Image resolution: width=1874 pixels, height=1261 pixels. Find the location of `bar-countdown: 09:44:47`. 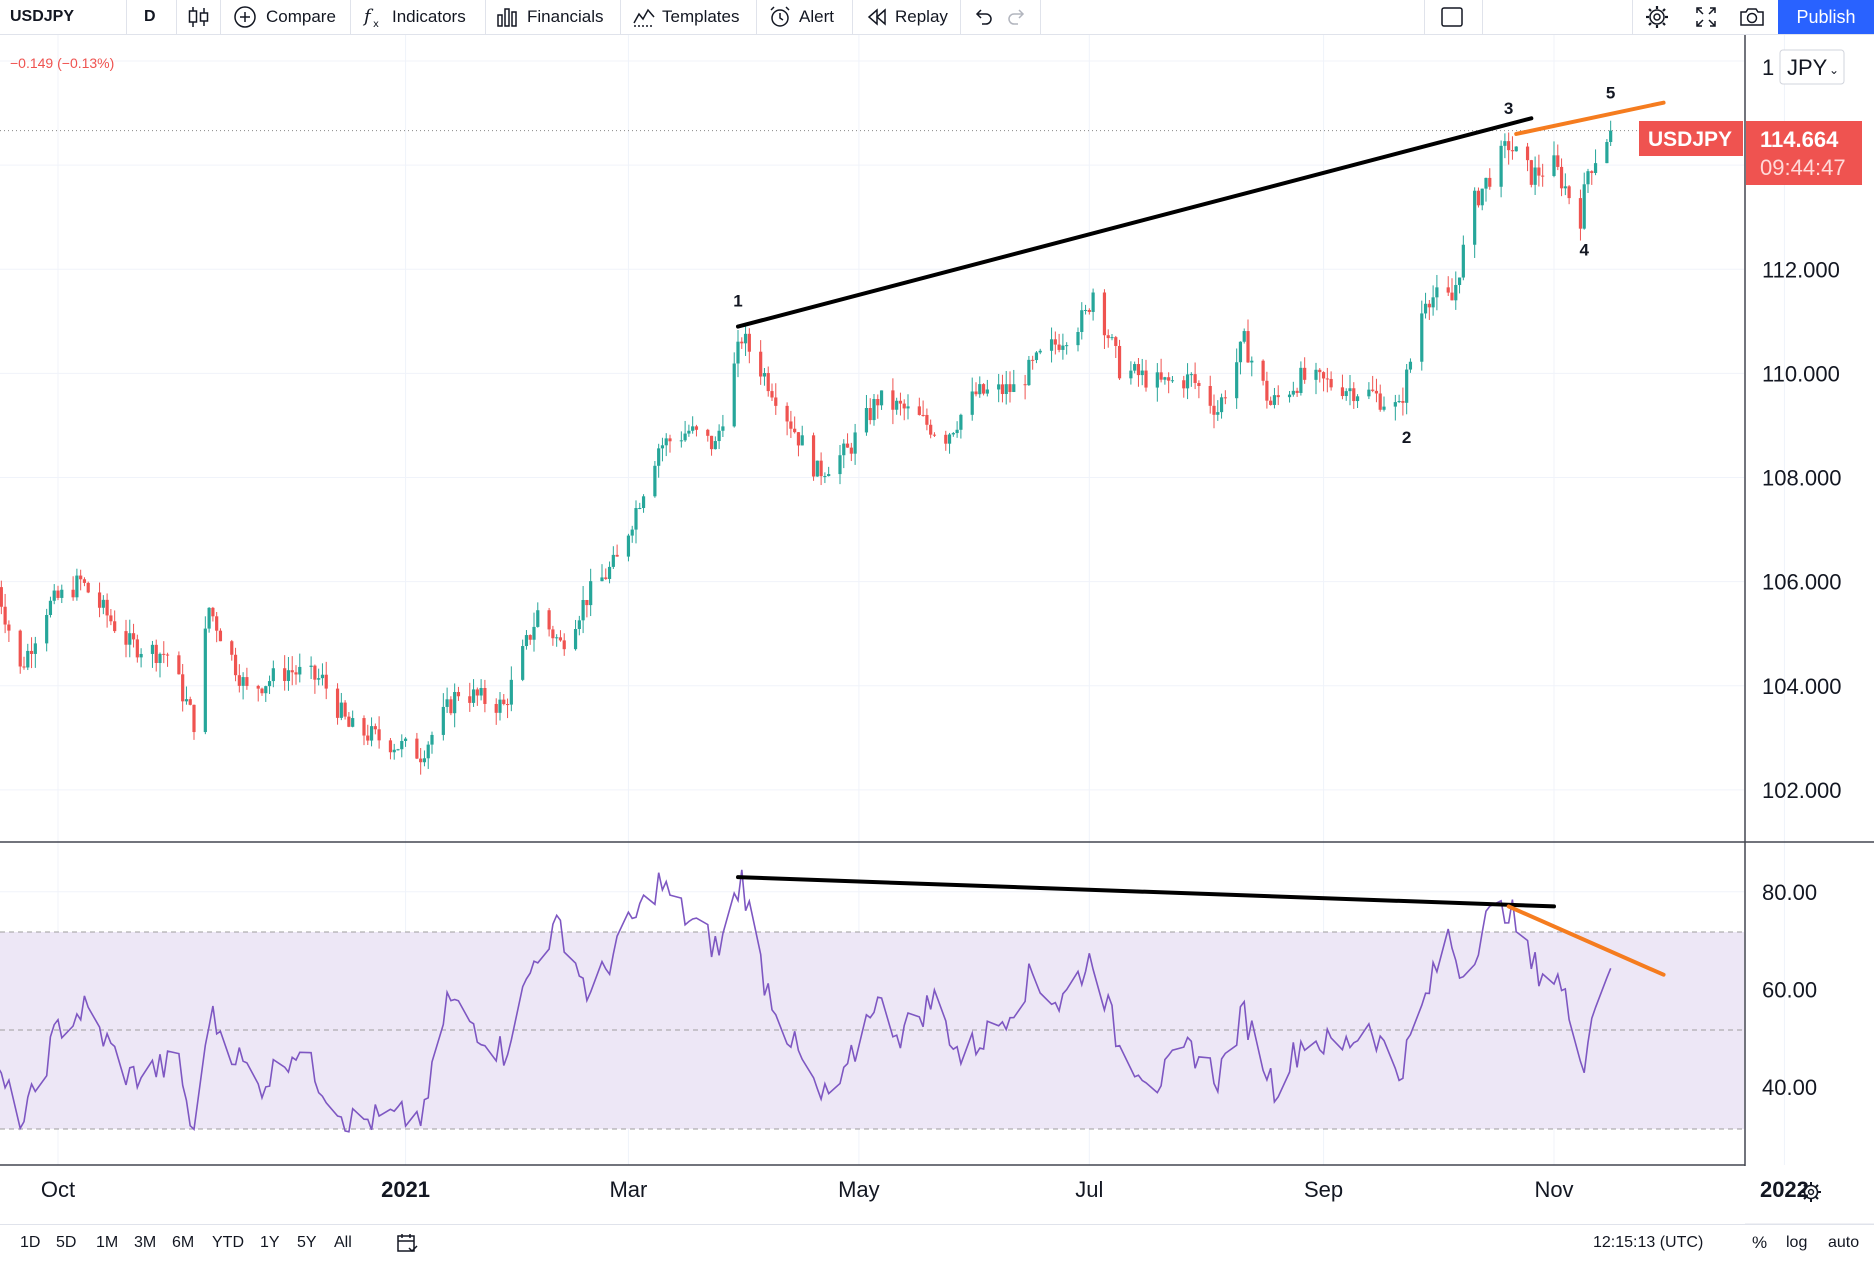

bar-countdown: 09:44:47 is located at coordinates (1803, 167).